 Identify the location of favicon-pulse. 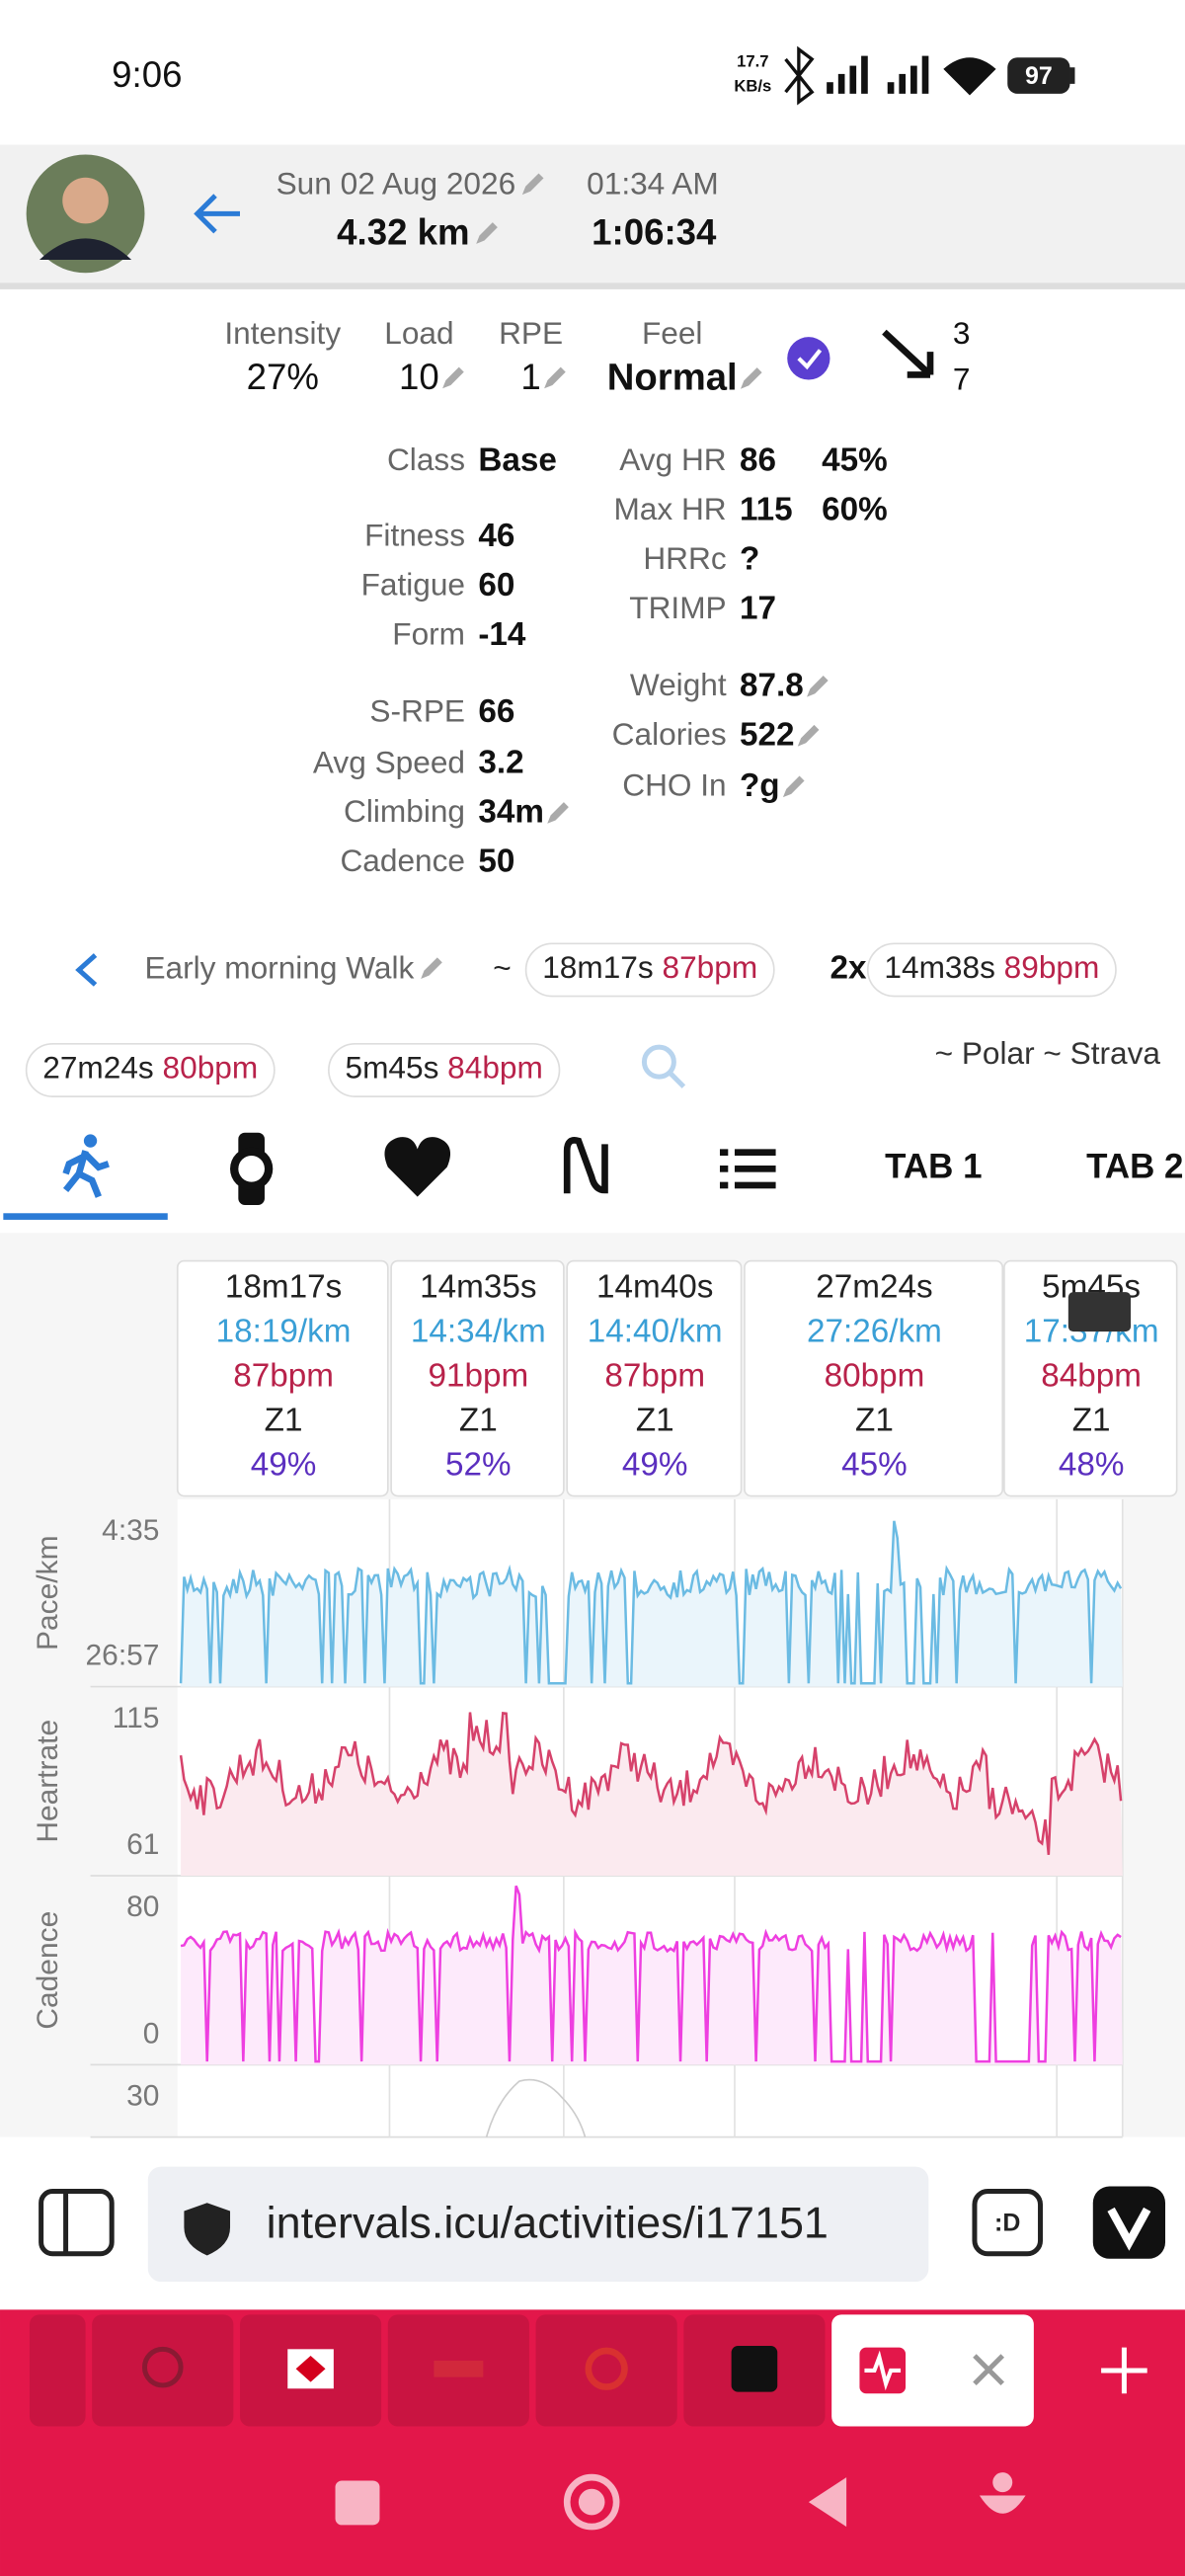
(883, 2370).